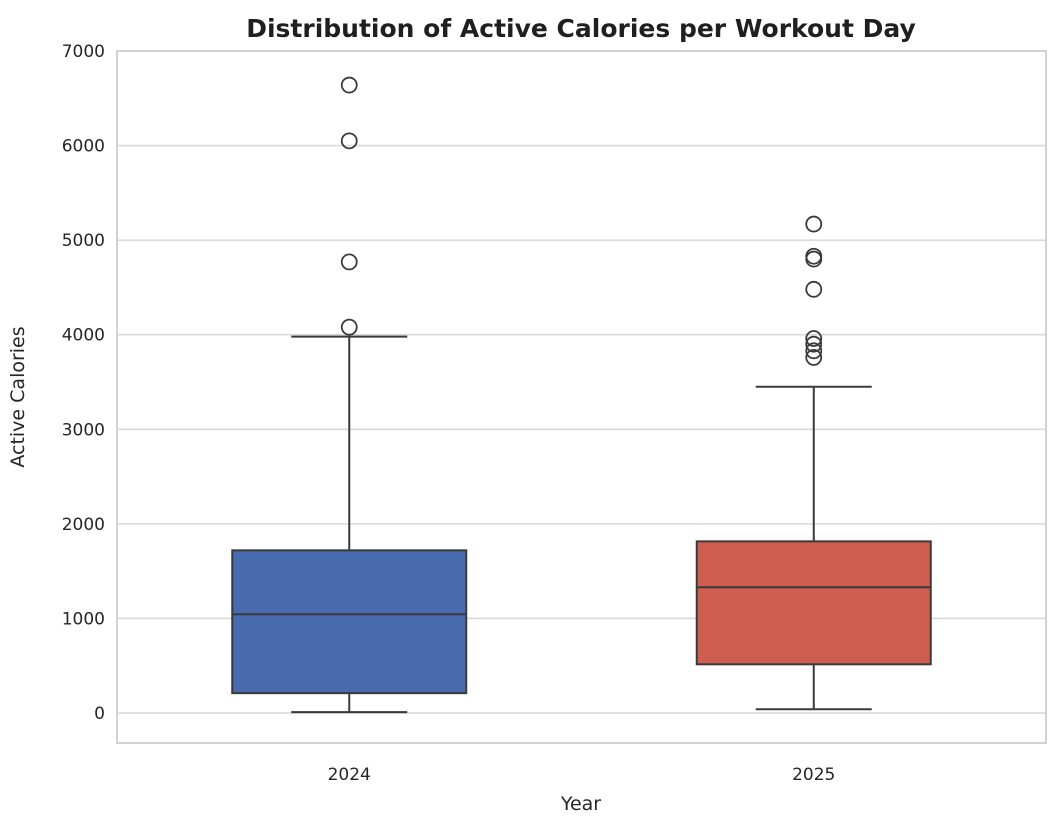 The width and height of the screenshot is (1062, 830). What do you see at coordinates (83, 241) in the screenshot?
I see `y-tick-label-5000: 5000` at bounding box center [83, 241].